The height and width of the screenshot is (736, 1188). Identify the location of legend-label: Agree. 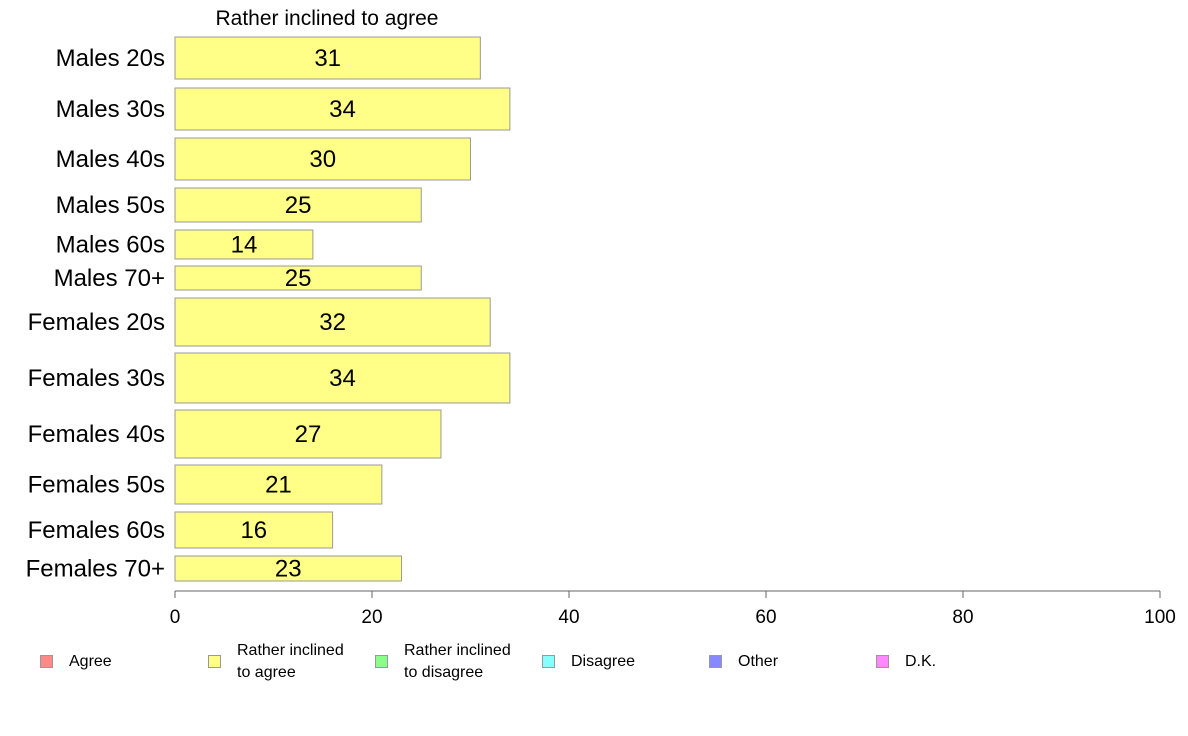
(90, 661).